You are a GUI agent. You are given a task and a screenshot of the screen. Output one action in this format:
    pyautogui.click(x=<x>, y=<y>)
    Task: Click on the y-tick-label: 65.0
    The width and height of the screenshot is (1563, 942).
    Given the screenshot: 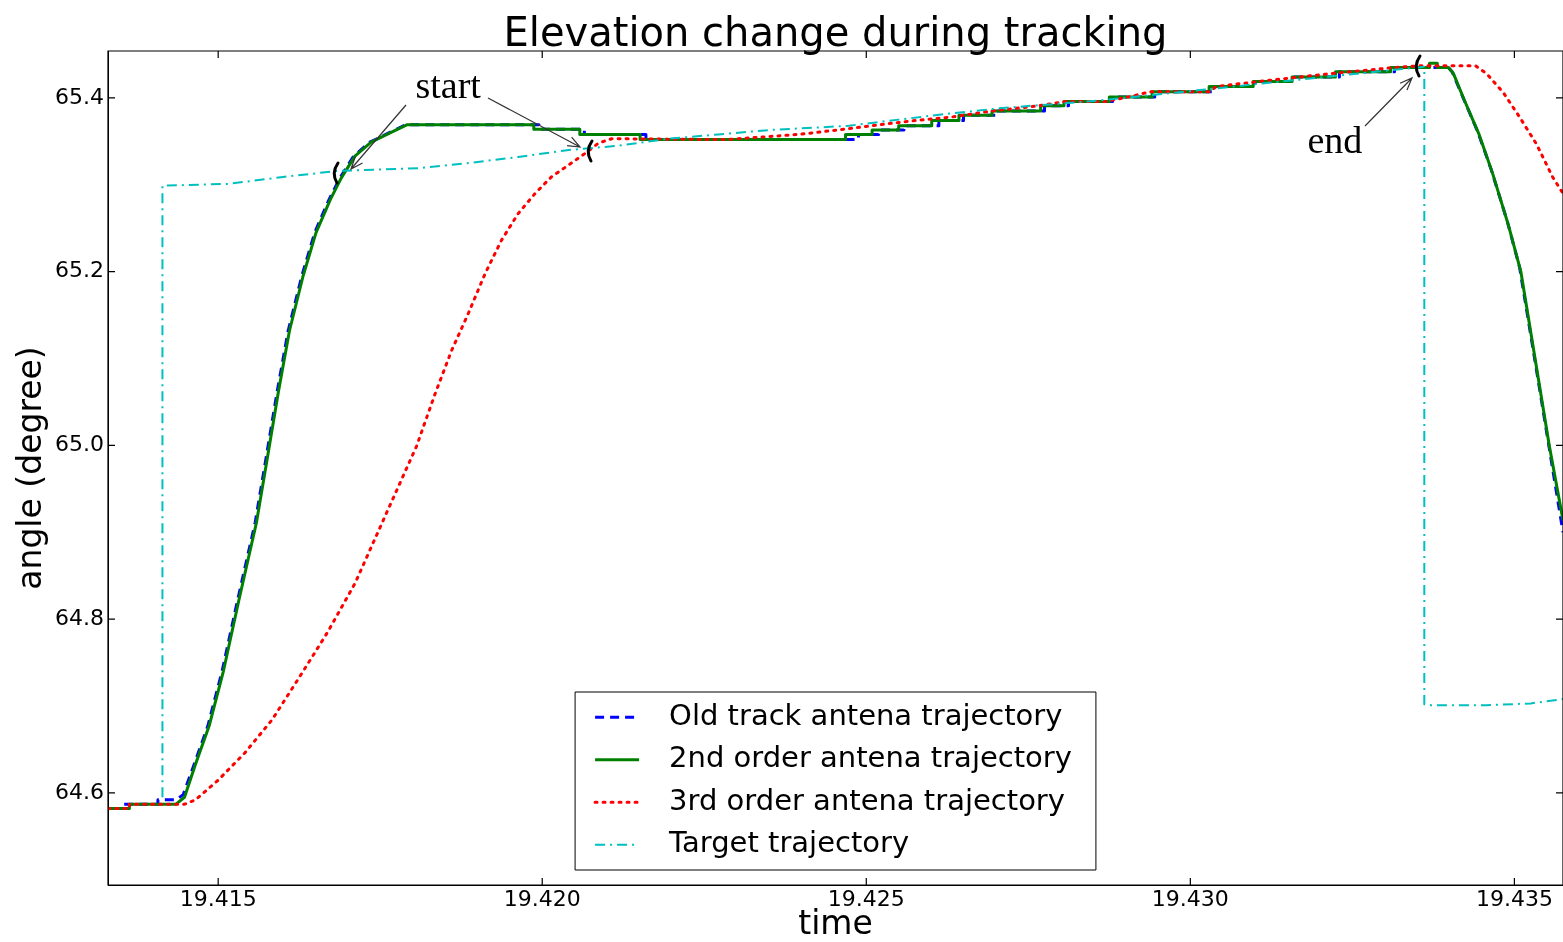 What is the action you would take?
    pyautogui.click(x=79, y=444)
    